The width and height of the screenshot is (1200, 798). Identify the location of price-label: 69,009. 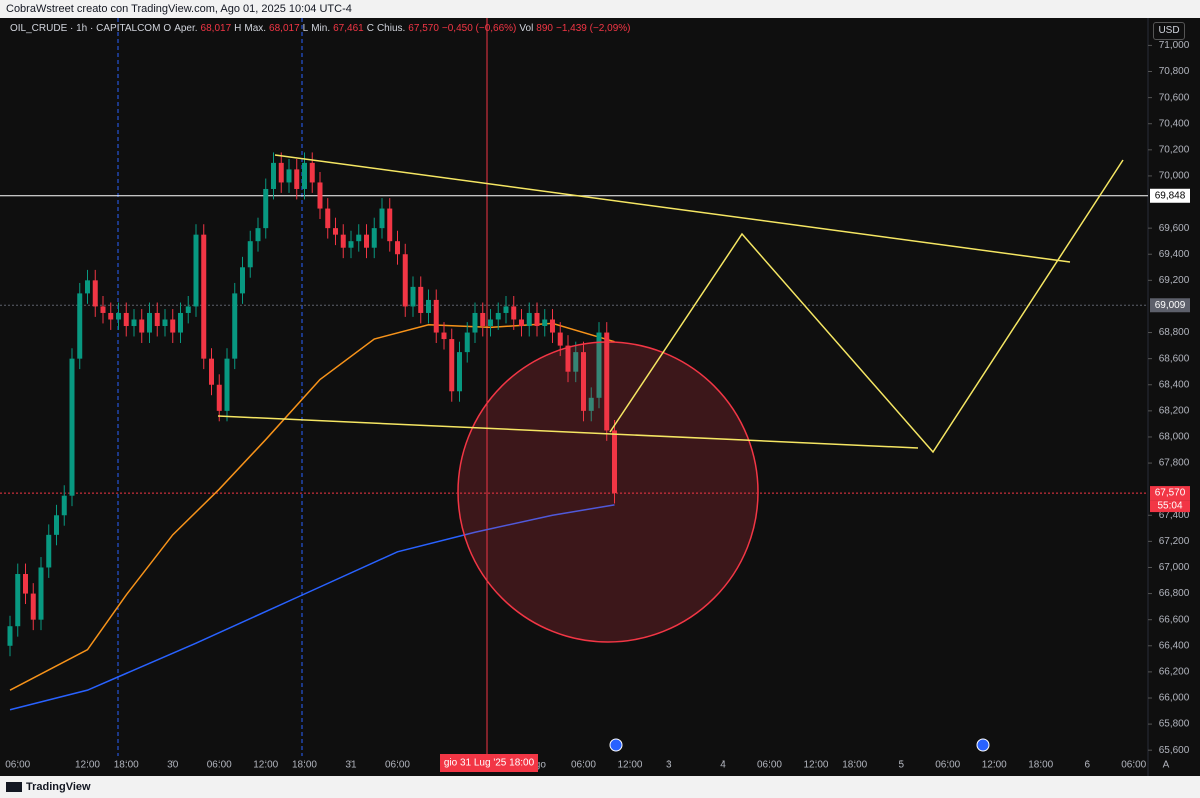
(1170, 305).